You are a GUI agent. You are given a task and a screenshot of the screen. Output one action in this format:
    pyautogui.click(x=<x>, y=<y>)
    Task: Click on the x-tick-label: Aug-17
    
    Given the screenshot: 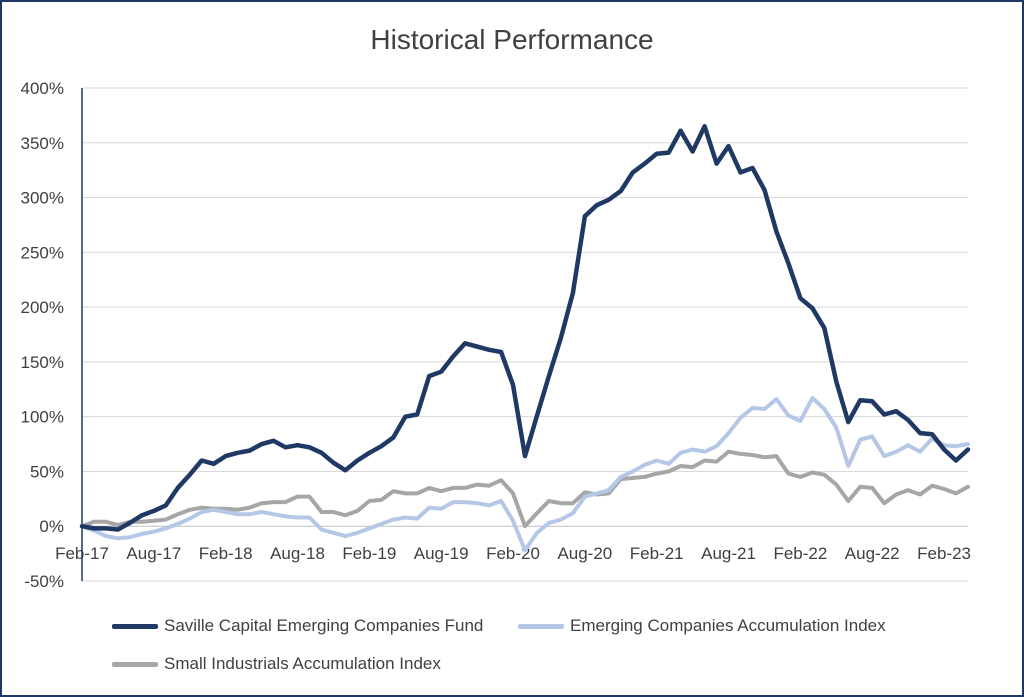 What is the action you would take?
    pyautogui.click(x=153, y=553)
    